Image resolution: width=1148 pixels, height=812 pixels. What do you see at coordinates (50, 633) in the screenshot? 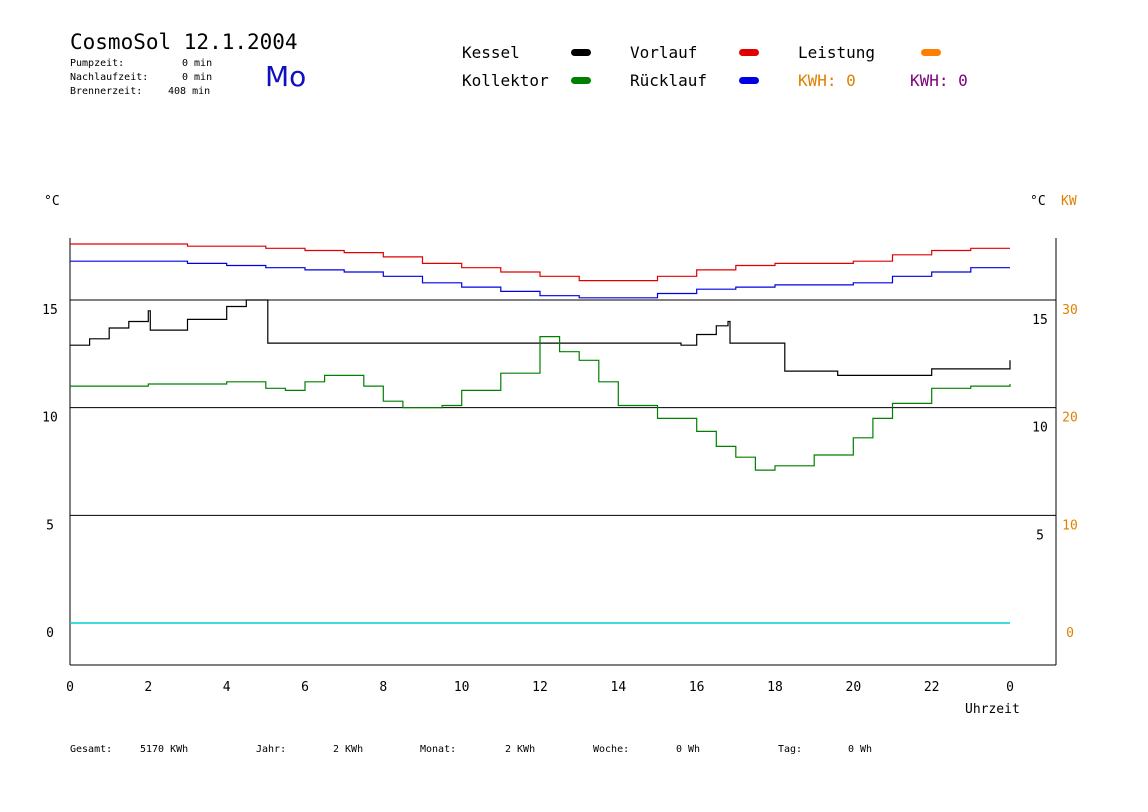
I see `y-tick-left-label: 0` at bounding box center [50, 633].